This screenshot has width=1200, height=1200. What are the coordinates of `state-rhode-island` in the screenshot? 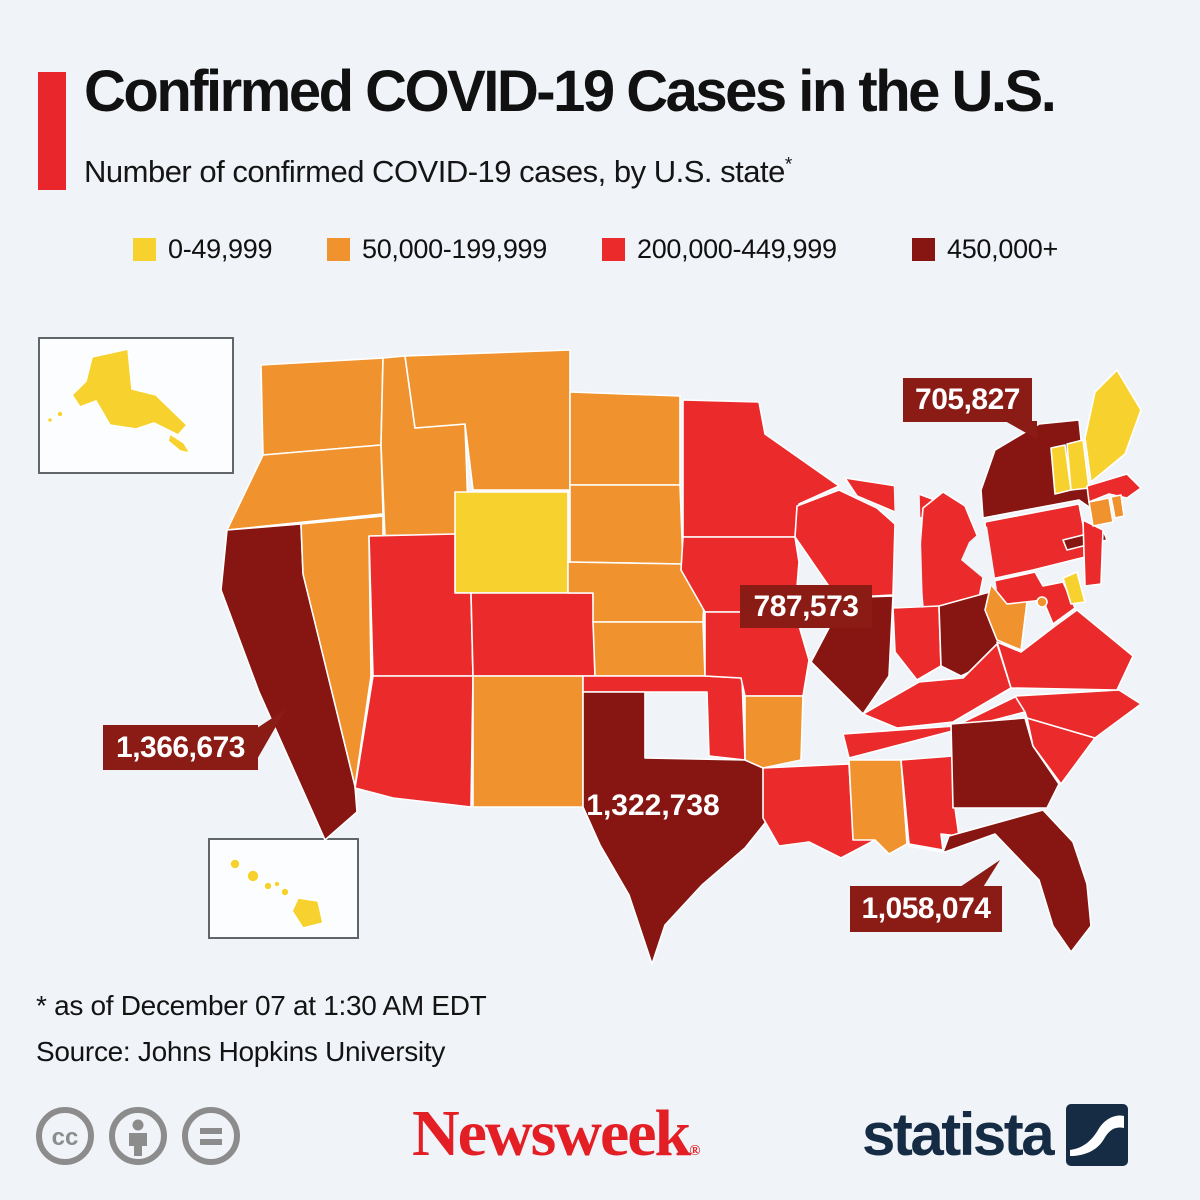 It's located at (1117, 506).